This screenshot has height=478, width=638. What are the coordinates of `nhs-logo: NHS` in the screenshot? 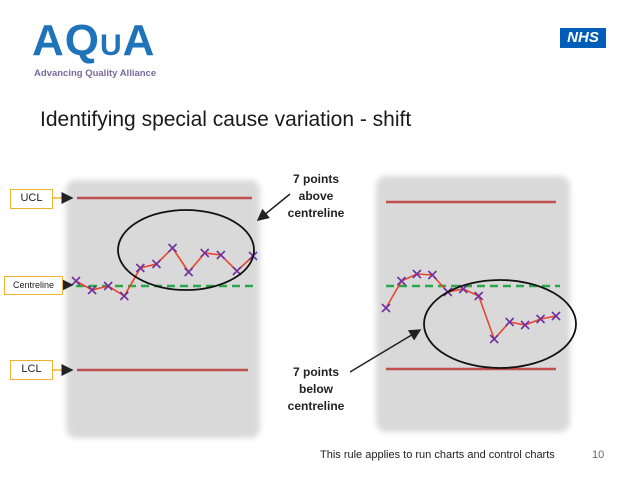 It's located at (583, 38).